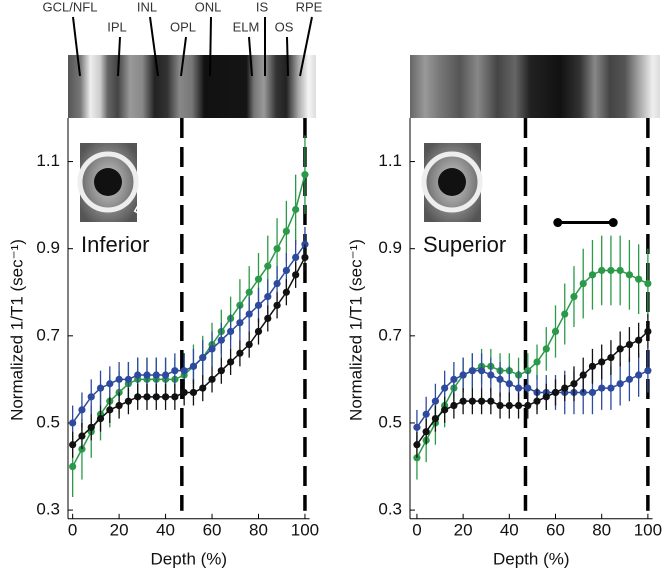 Image resolution: width=663 pixels, height=579 pixels. I want to click on x-tick-label: 100, so click(305, 529).